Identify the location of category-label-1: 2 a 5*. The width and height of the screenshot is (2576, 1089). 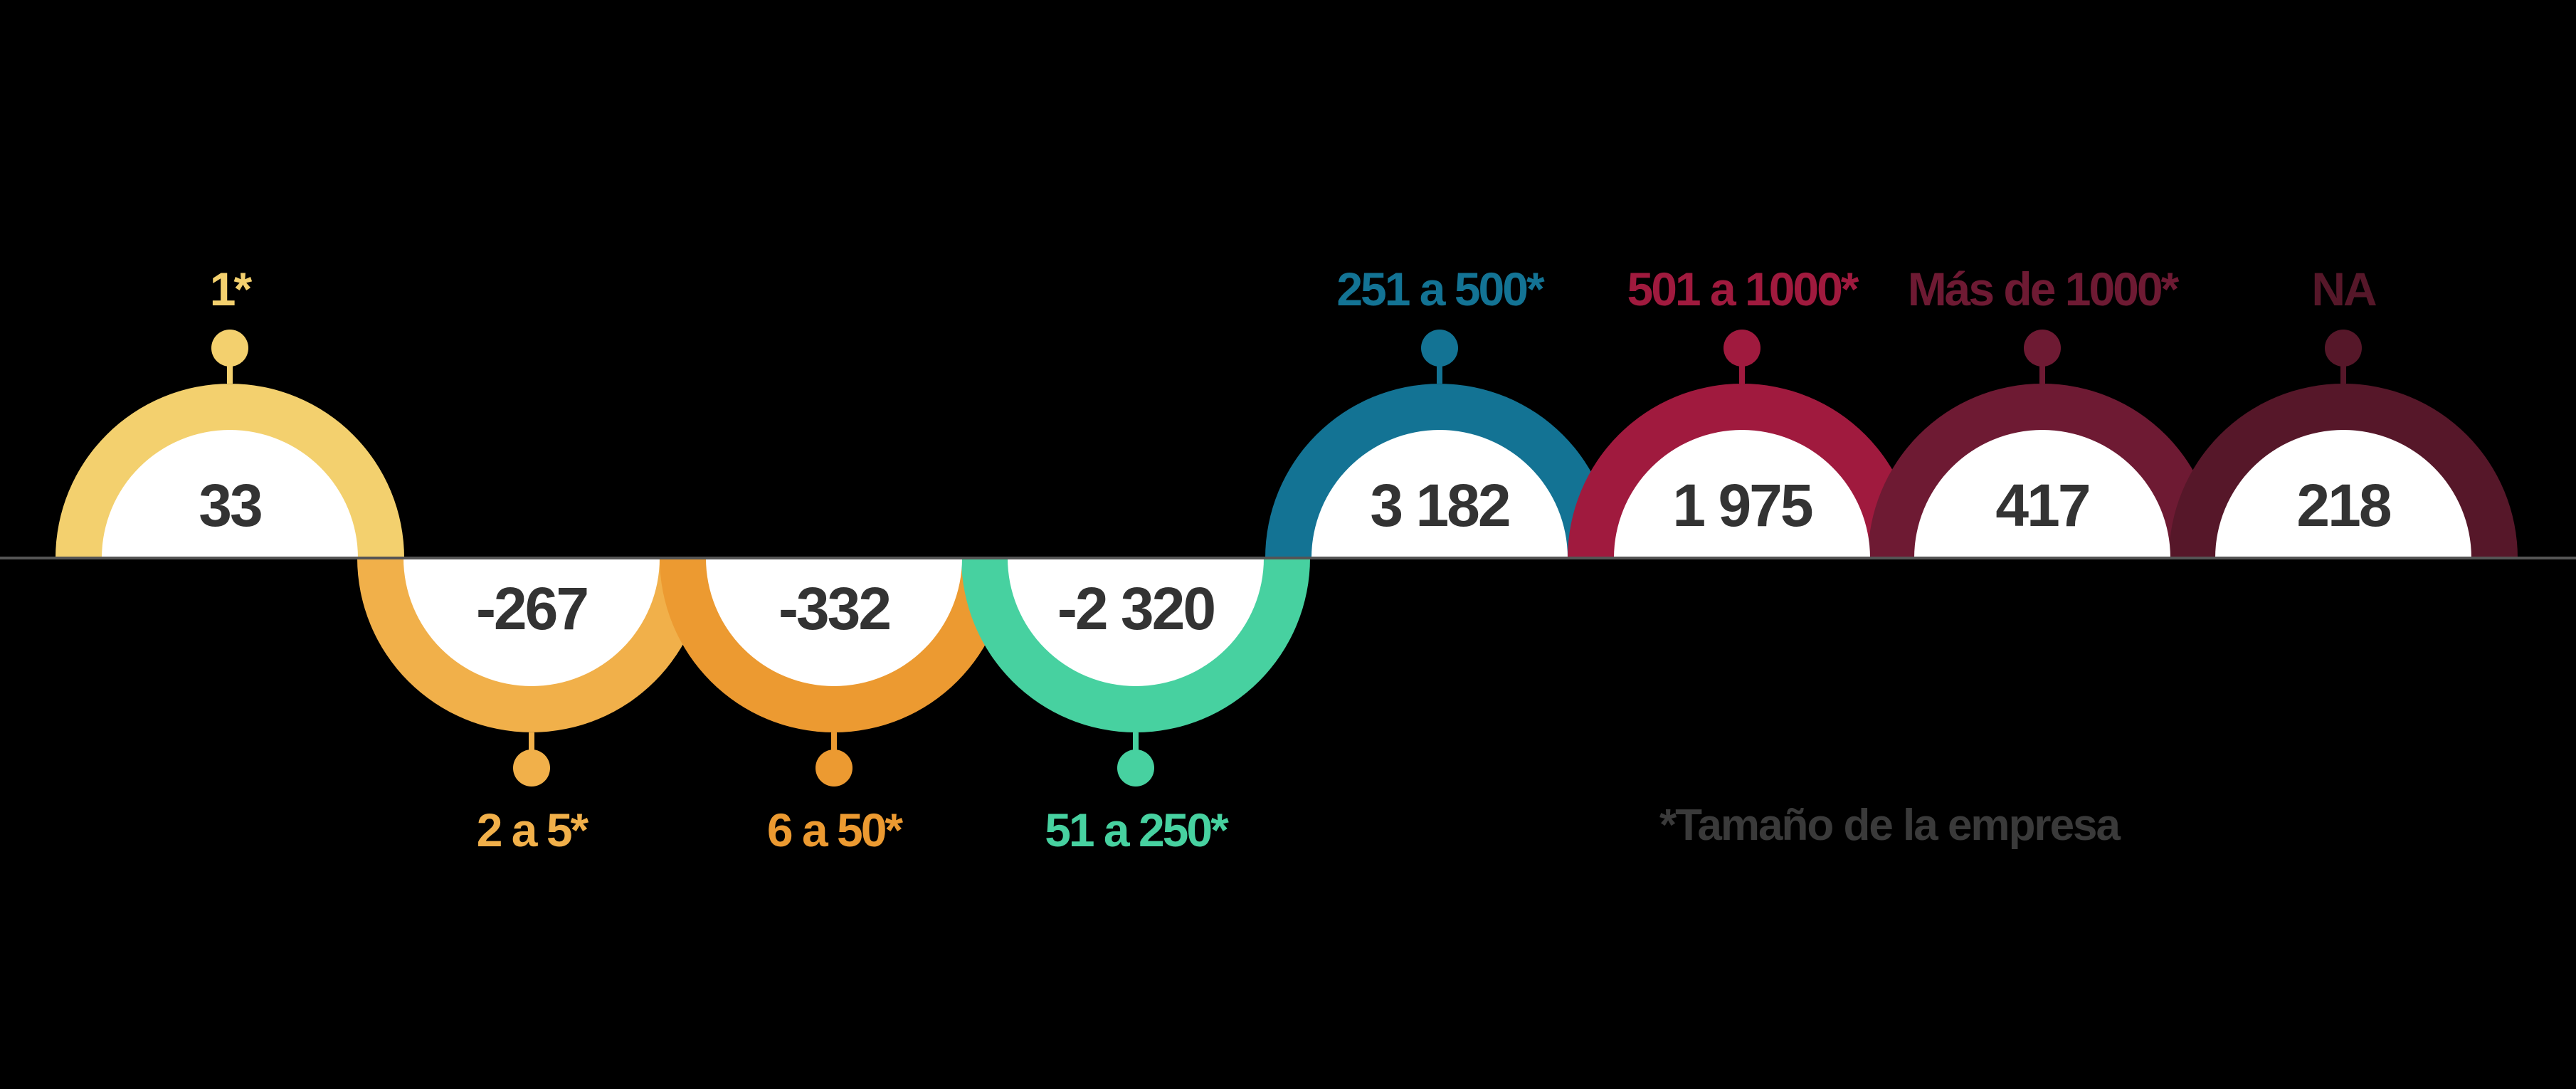
(533, 830).